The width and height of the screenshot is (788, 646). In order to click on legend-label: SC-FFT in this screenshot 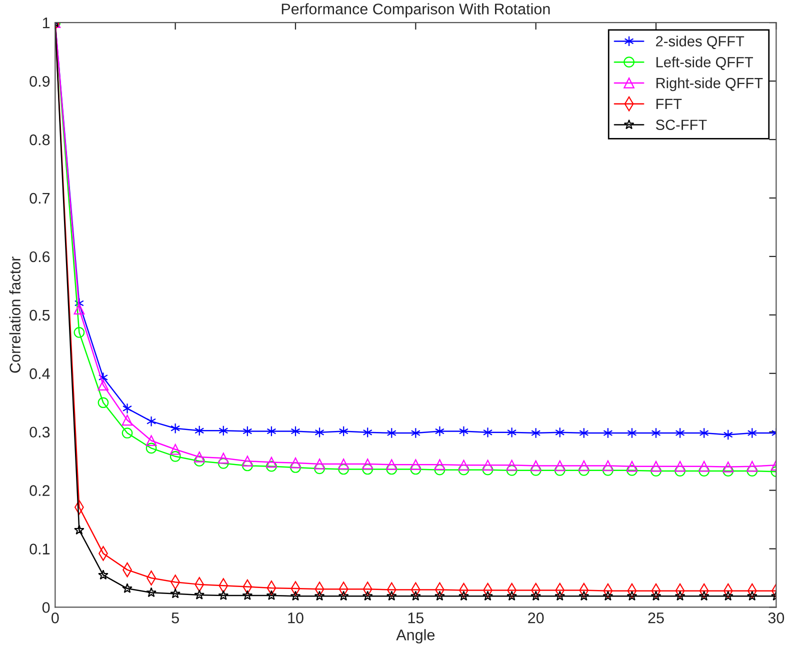, I will do `click(681, 125)`.